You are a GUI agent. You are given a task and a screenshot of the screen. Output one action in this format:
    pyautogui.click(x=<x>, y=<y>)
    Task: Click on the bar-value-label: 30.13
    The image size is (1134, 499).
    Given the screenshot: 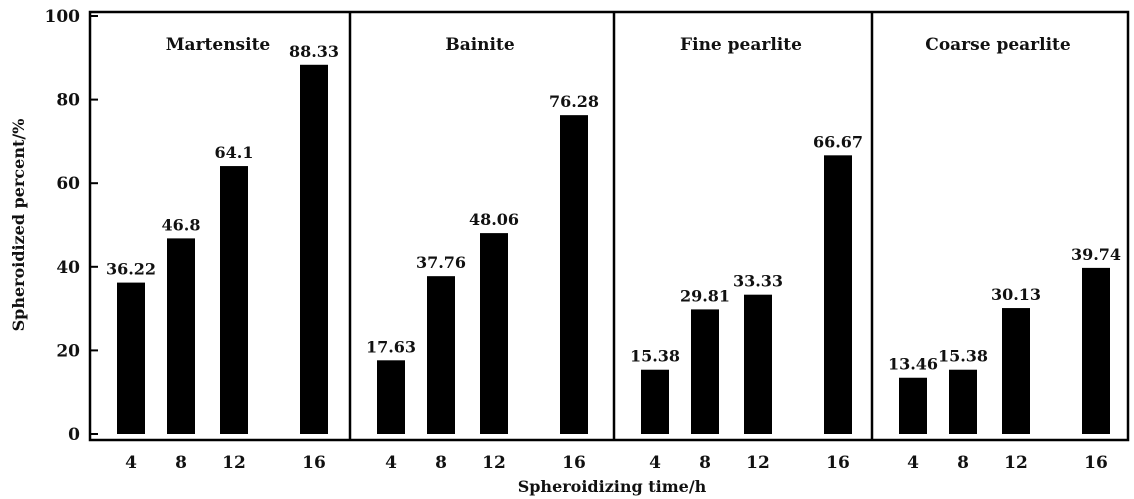 What is the action you would take?
    pyautogui.click(x=1016, y=294)
    